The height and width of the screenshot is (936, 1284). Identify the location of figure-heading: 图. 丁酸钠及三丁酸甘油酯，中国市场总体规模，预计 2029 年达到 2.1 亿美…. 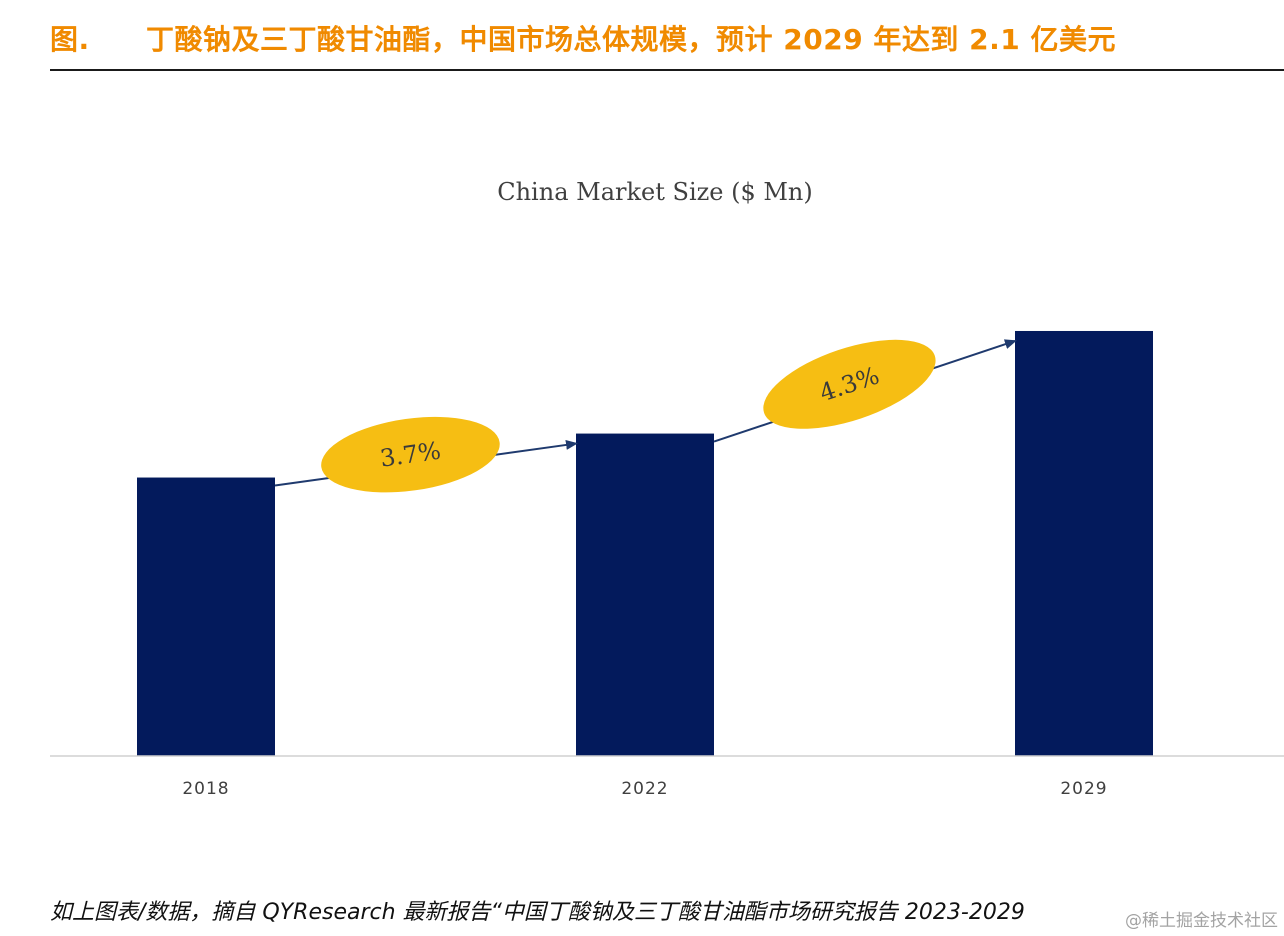
(667, 38).